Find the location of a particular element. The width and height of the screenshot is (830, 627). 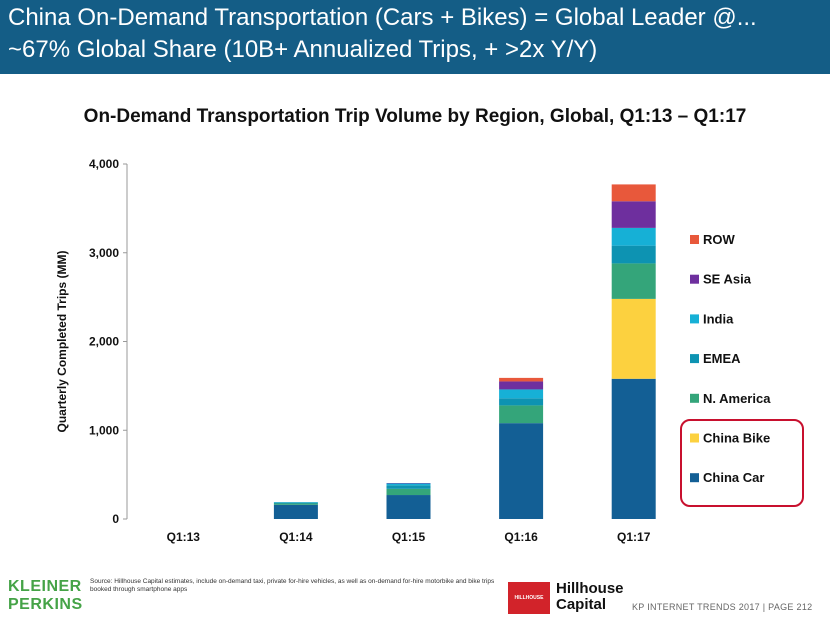

page-reference: KP INTERNET TRENDS 2017 | PAGE 212 is located at coordinates (722, 607).